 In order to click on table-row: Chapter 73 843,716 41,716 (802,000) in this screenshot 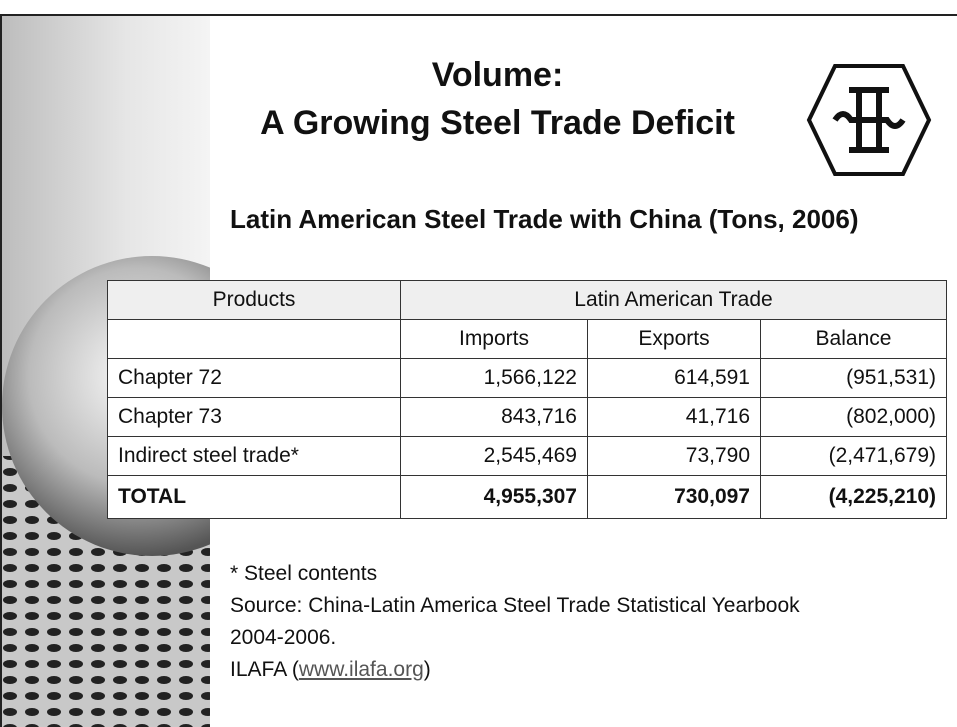, I will do `click(527, 417)`.